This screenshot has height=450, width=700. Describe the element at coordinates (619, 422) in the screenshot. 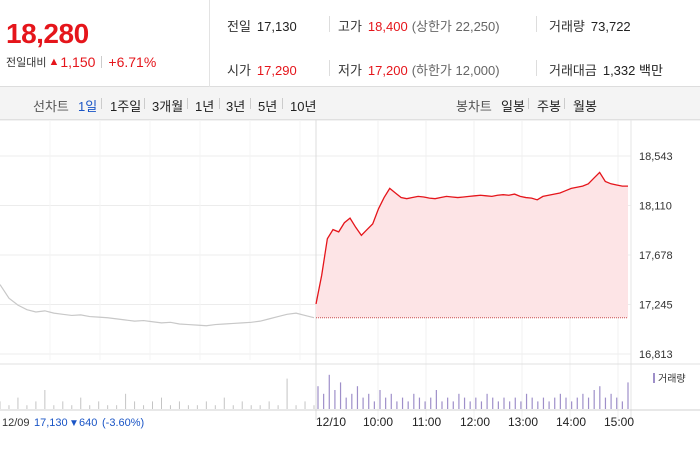

I see `x-tick-label: 15:00` at that location.